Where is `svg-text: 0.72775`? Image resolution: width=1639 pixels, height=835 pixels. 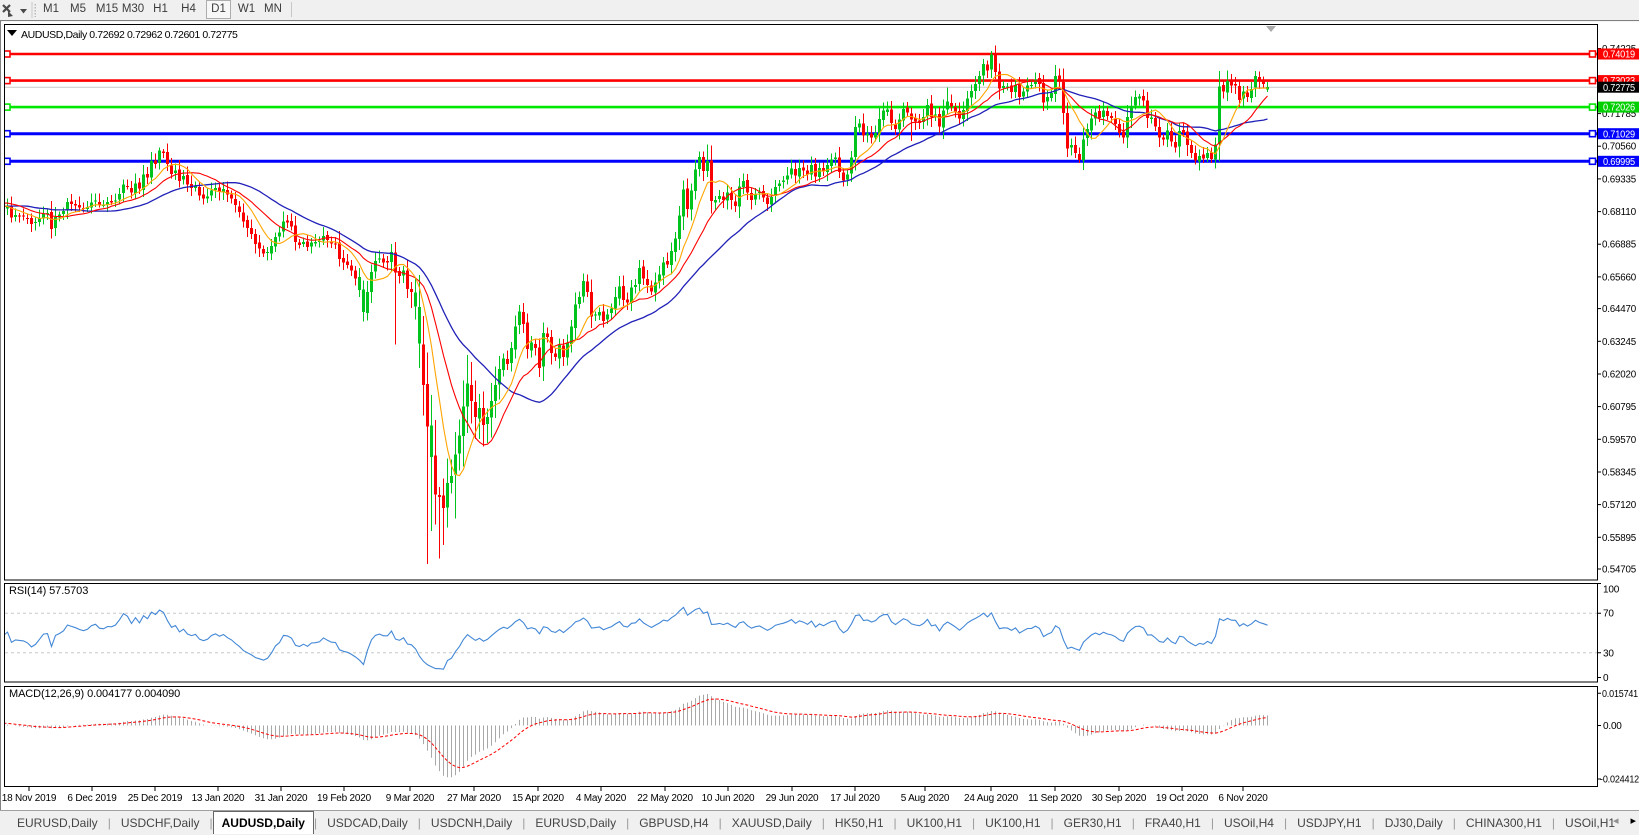 svg-text: 0.72775 is located at coordinates (1619, 88).